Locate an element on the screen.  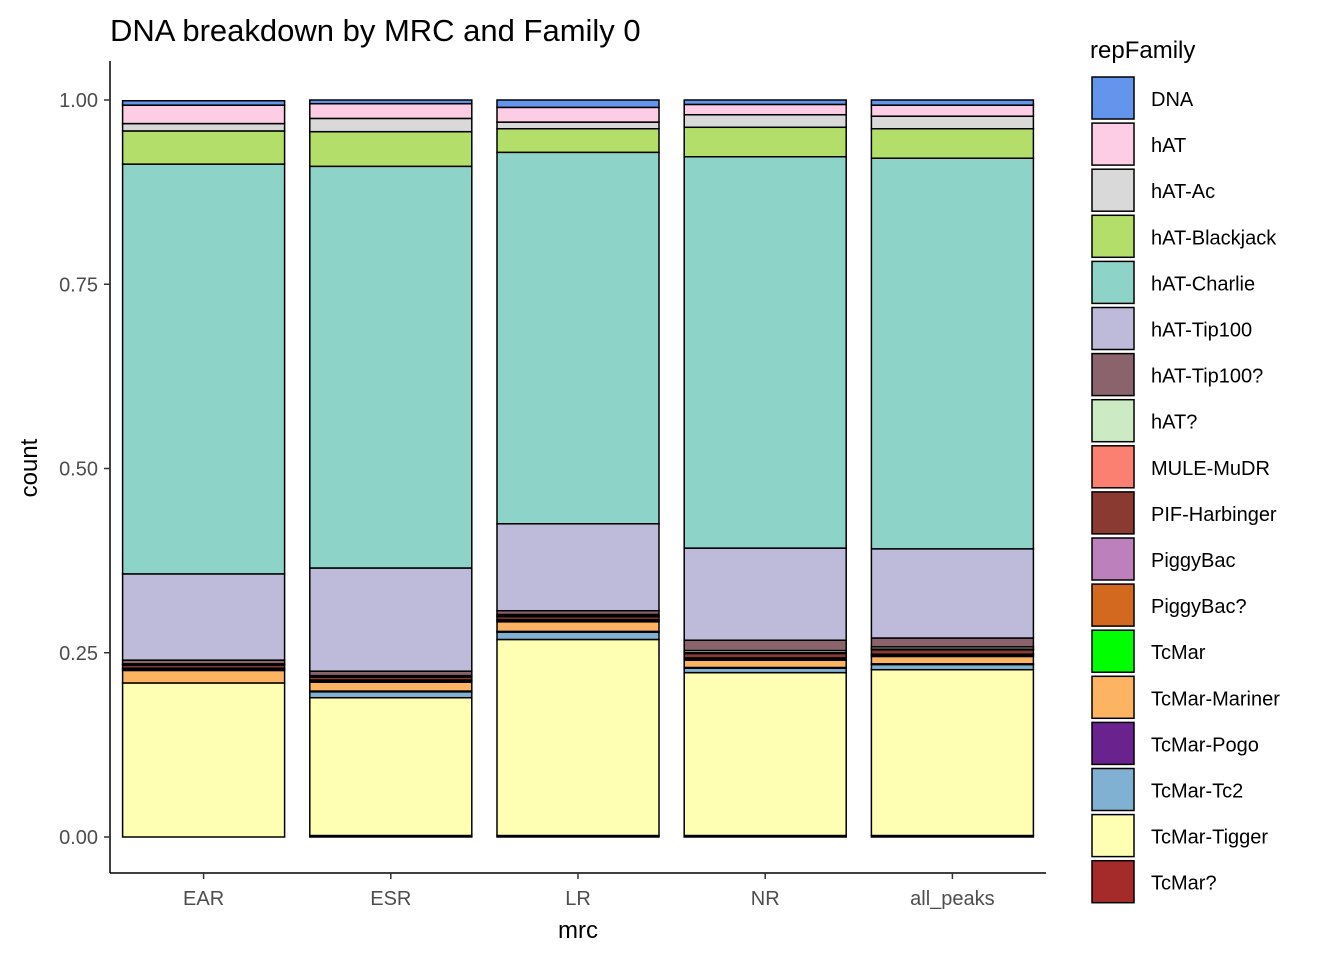
legend-label: TcMar-Tigger is located at coordinates (1209, 838).